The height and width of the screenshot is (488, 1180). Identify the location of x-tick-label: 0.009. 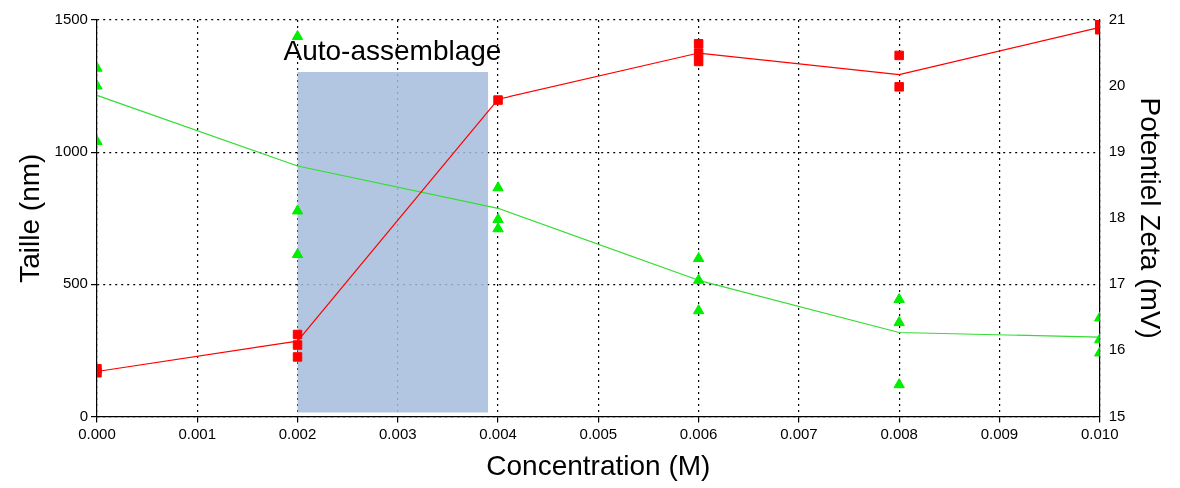
(999, 433).